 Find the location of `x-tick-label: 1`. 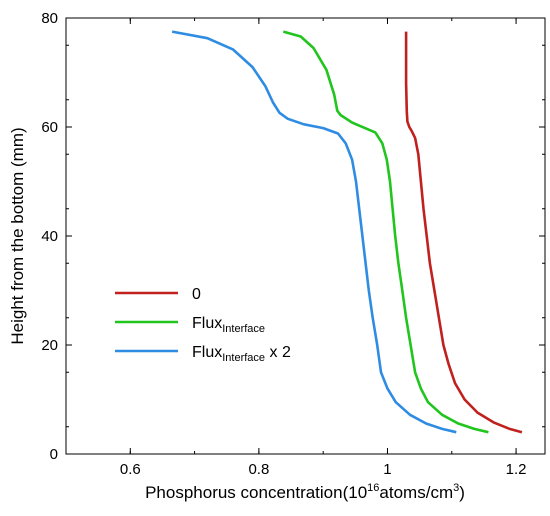

x-tick-label: 1 is located at coordinates (387, 469).